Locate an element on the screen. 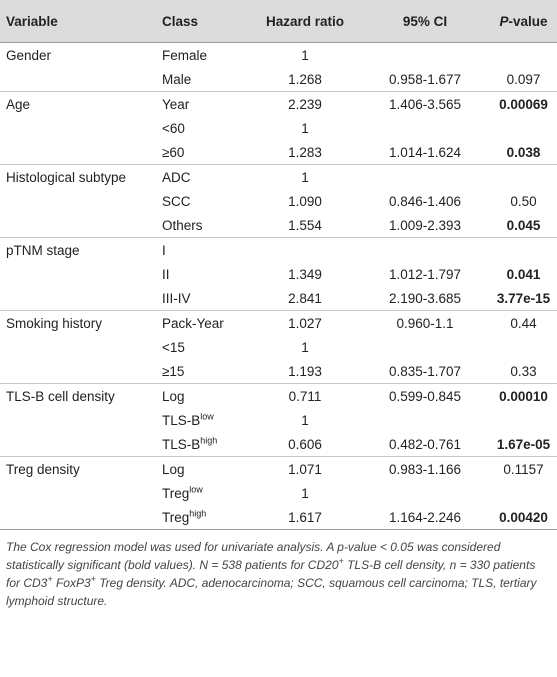 Image resolution: width=557 pixels, height=677 pixels. ci-cell: 1.012-1.797 is located at coordinates (425, 274).